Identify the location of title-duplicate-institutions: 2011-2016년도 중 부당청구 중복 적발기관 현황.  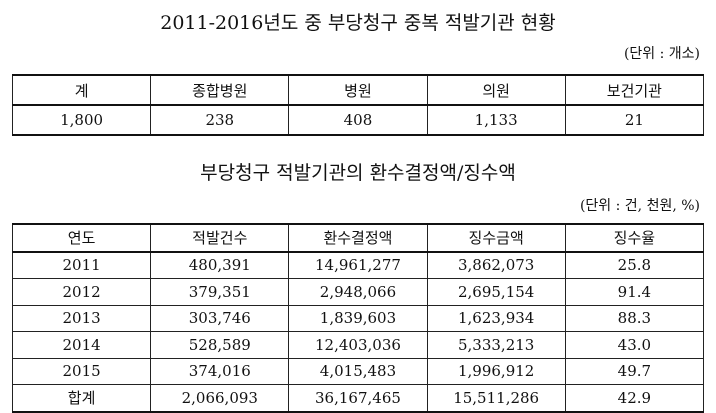
(358, 23).